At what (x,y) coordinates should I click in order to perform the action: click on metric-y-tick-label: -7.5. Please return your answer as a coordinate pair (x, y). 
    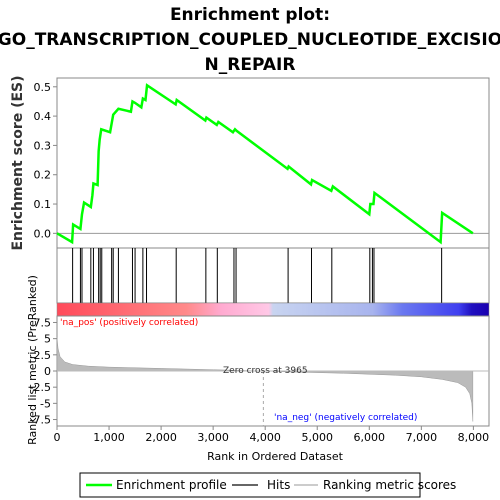
    Looking at the image, I should click on (40, 420).